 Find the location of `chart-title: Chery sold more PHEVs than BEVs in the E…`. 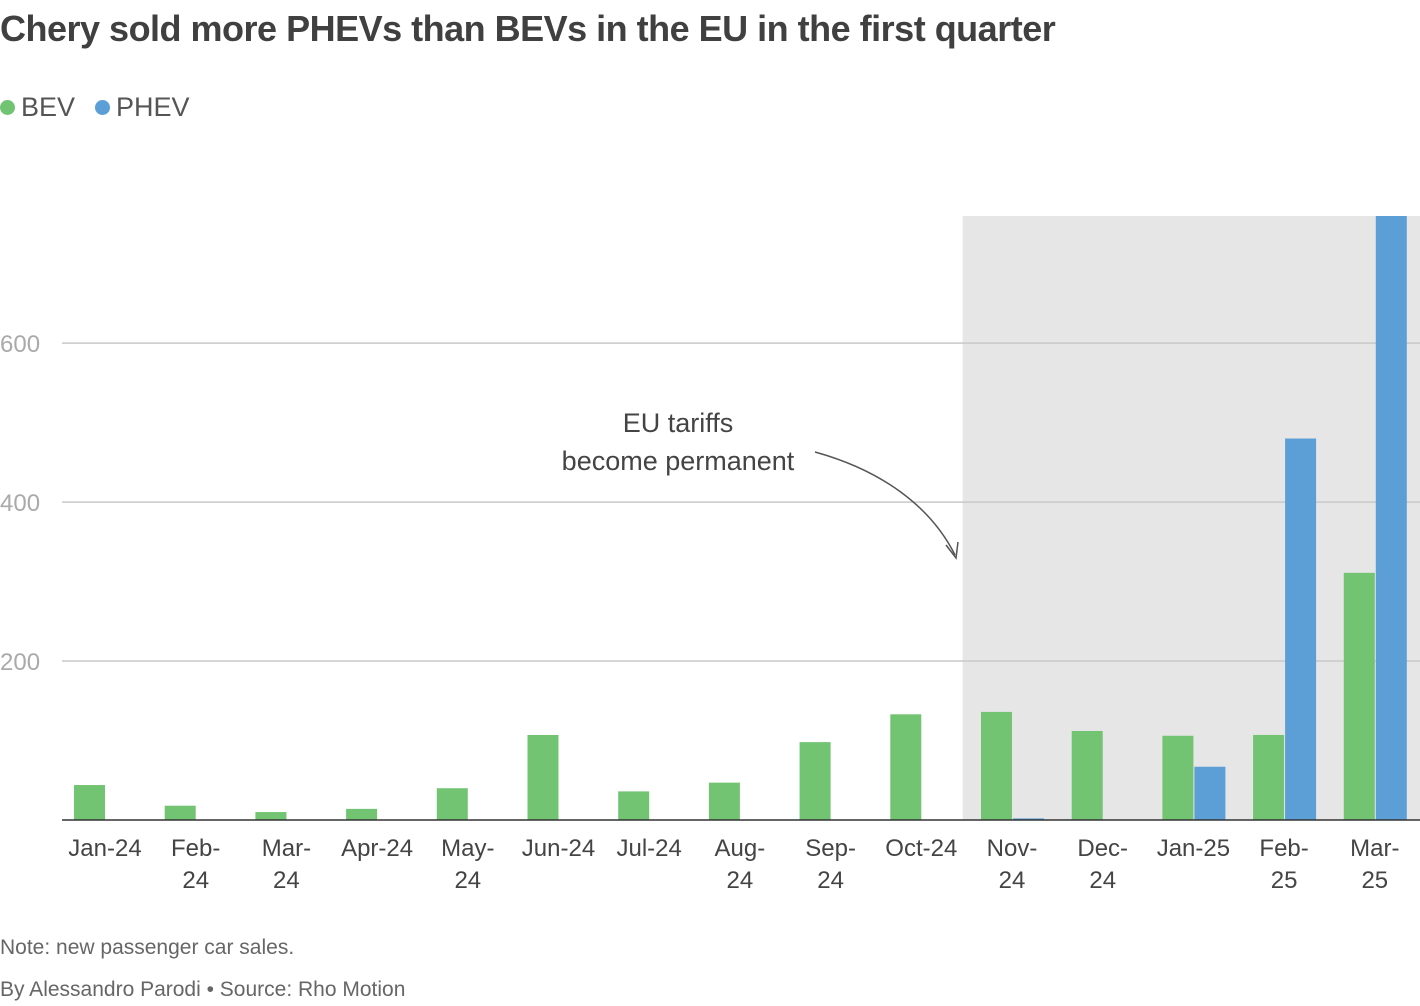

chart-title: Chery sold more PHEVs than BEVs in the E… is located at coordinates (528, 28).